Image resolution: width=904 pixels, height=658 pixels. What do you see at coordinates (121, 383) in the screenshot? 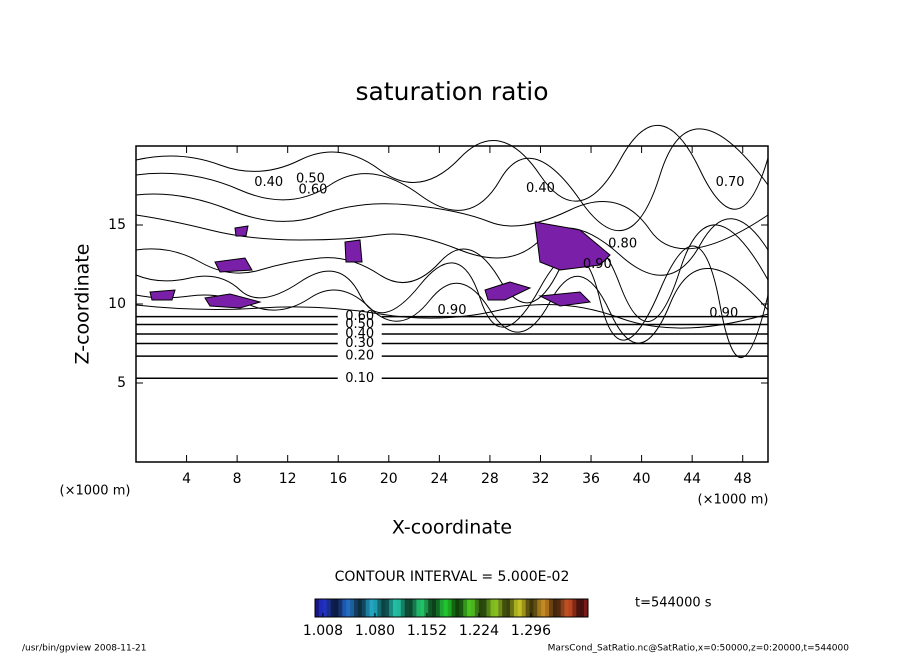
I see `y-tick-label: 5` at bounding box center [121, 383].